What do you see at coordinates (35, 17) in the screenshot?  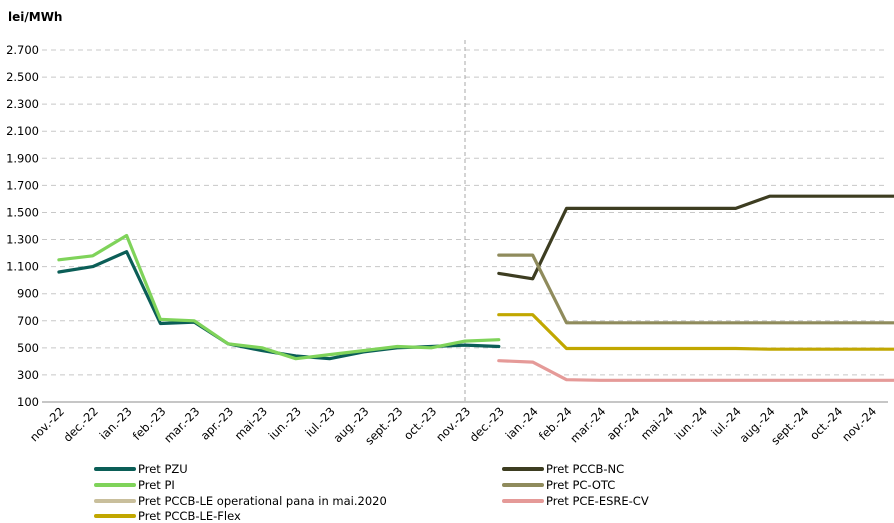 I see `y-axis-unit-label: lei/MWh` at bounding box center [35, 17].